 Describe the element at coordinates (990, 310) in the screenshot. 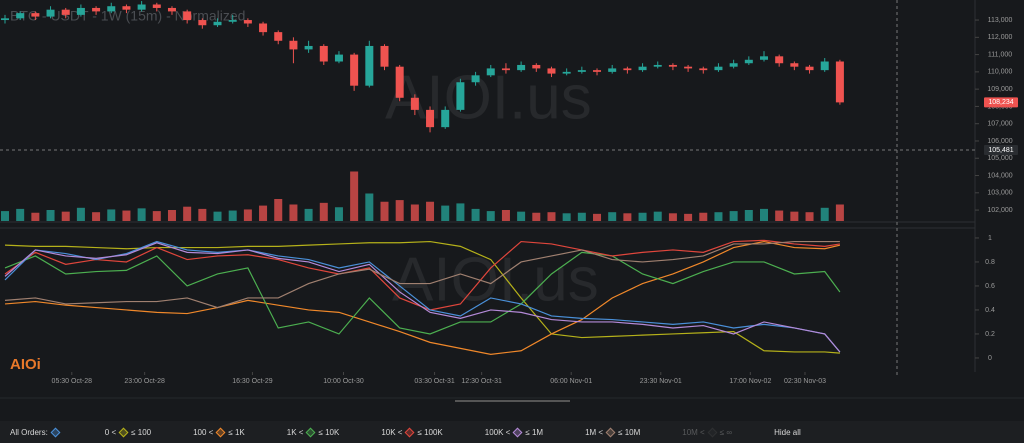

I see `y-tick-label: 0.4` at that location.